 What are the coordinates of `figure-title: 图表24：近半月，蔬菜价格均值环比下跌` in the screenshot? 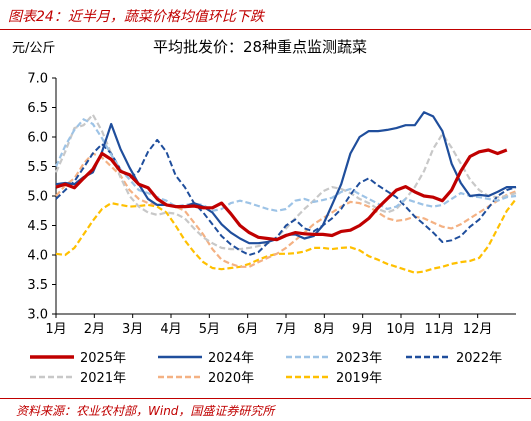 It's located at (136, 17).